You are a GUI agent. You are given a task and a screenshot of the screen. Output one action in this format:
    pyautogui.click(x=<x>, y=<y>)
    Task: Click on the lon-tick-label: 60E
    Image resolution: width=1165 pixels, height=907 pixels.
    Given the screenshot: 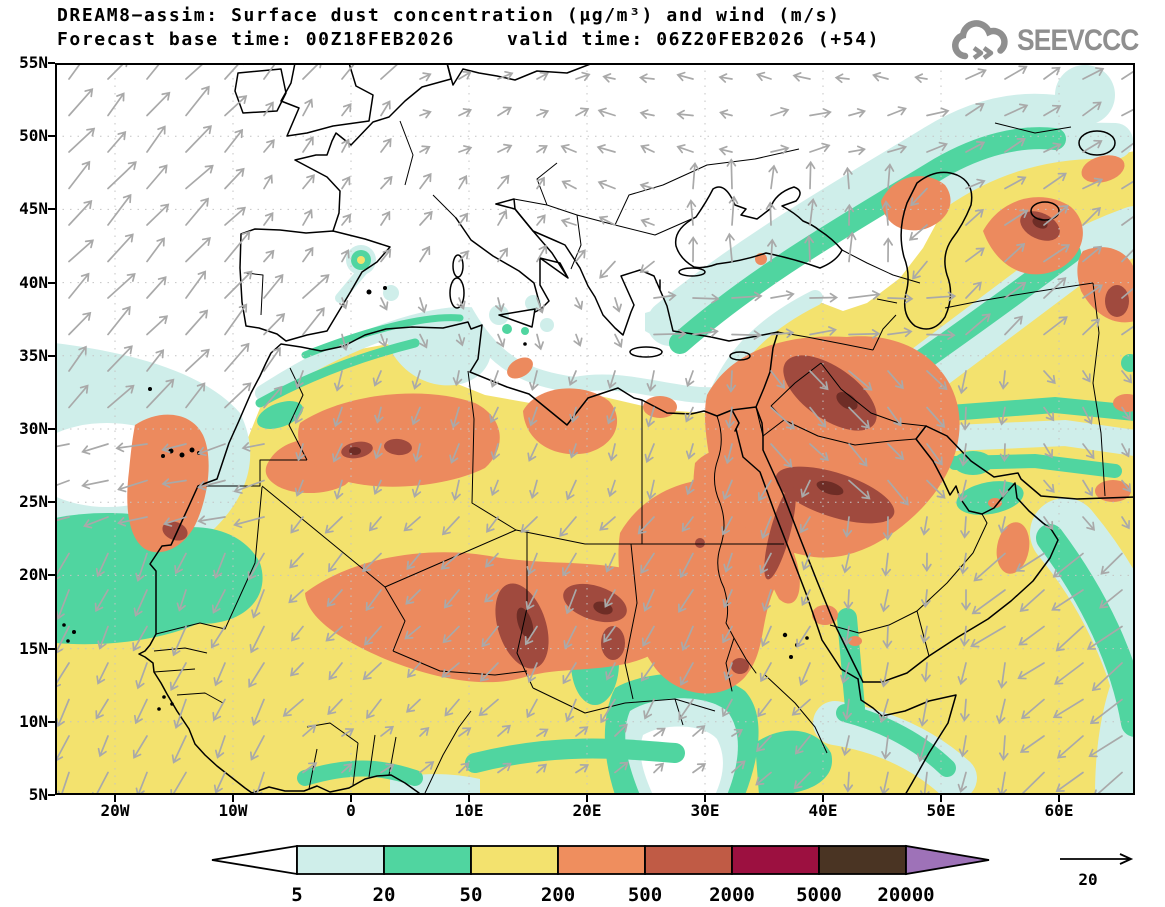 What is the action you would take?
    pyautogui.click(x=1059, y=810)
    